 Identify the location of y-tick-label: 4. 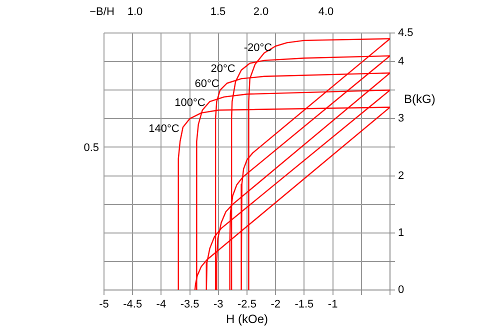
(401, 62).